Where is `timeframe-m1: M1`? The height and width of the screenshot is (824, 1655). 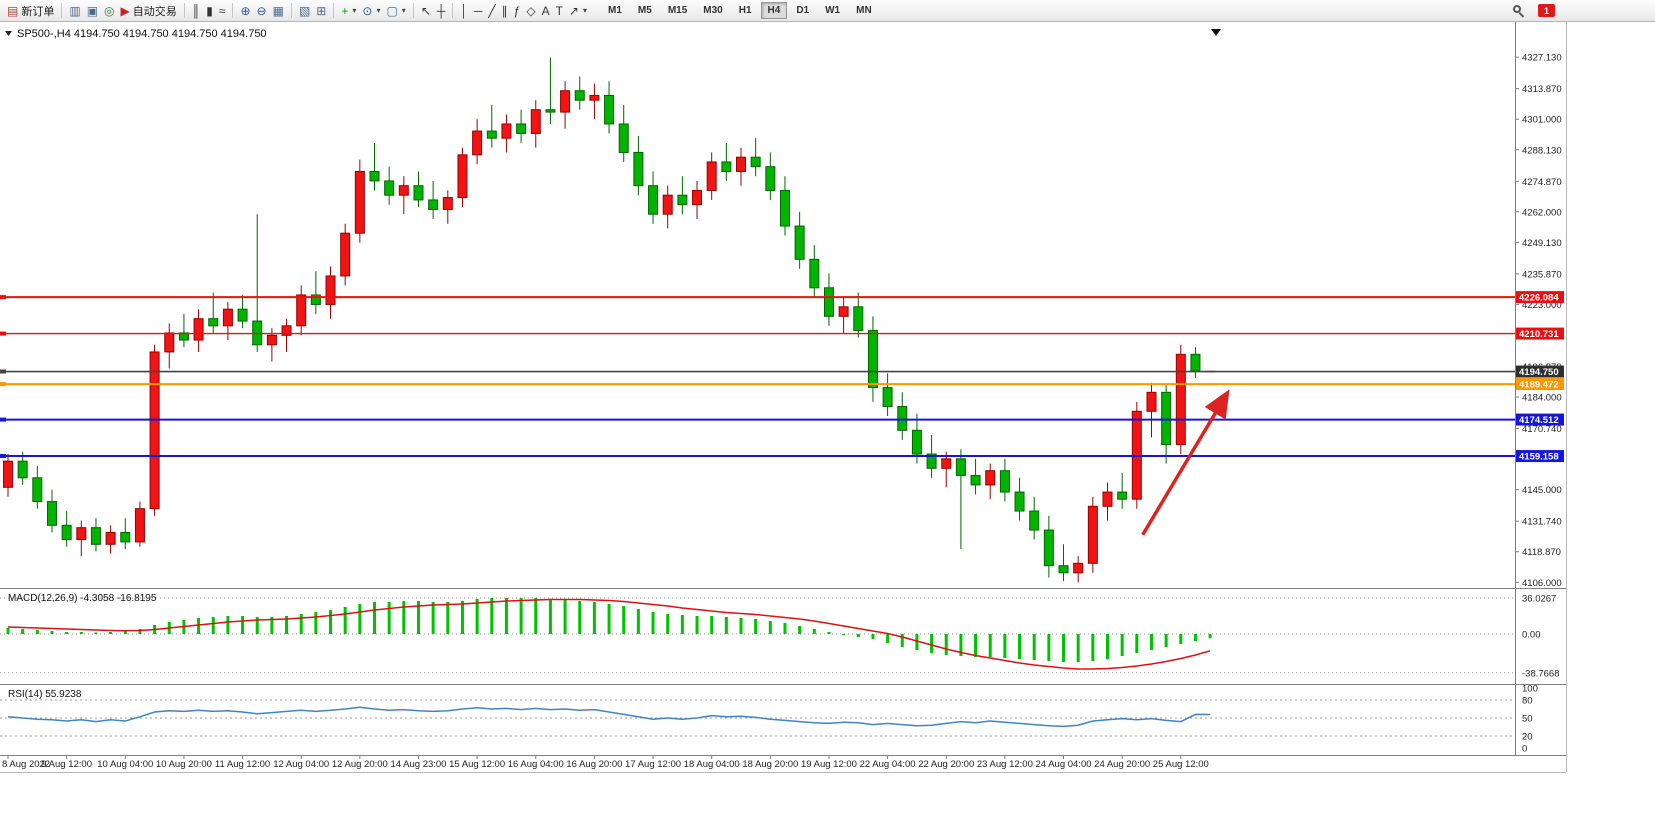
timeframe-m1: M1 is located at coordinates (615, 10).